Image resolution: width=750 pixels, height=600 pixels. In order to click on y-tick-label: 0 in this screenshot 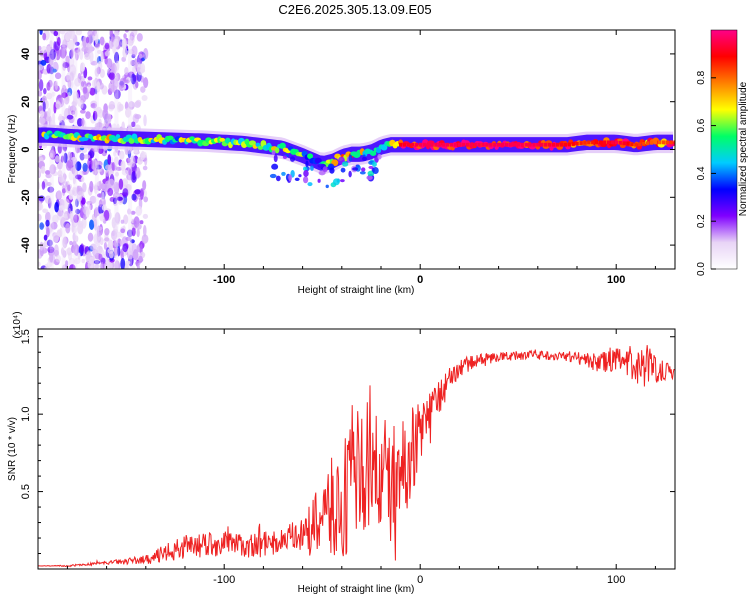, I will do `click(26, 149)`.